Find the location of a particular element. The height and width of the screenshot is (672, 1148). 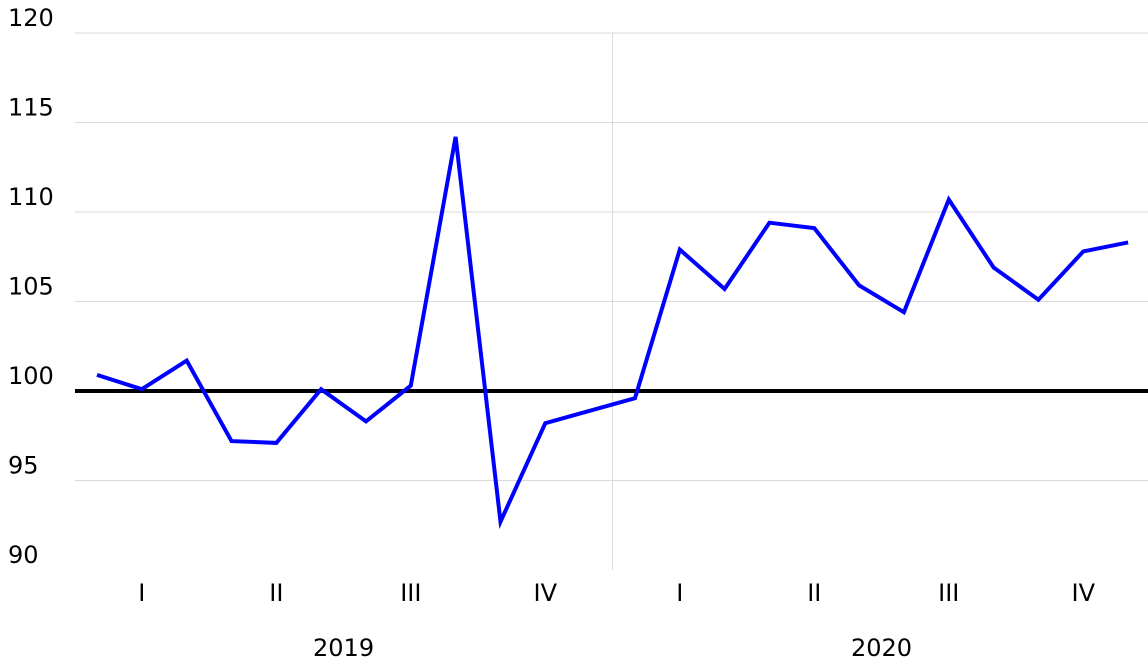

y-tick-label: 100 is located at coordinates (31, 376).